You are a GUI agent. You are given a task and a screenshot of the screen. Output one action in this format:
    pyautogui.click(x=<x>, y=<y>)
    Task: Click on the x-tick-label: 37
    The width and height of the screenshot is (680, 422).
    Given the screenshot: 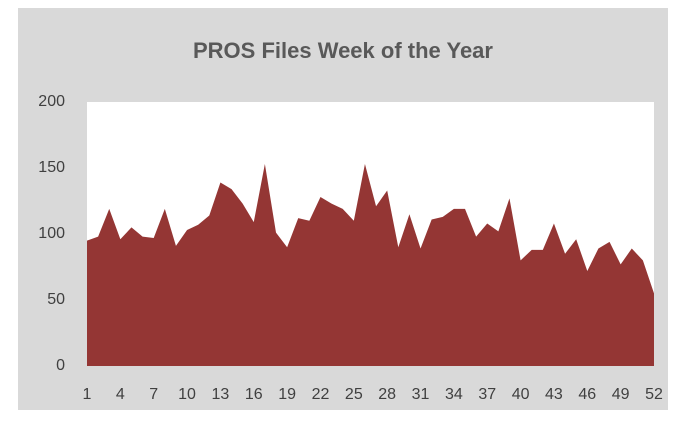 What is the action you would take?
    pyautogui.click(x=487, y=394)
    